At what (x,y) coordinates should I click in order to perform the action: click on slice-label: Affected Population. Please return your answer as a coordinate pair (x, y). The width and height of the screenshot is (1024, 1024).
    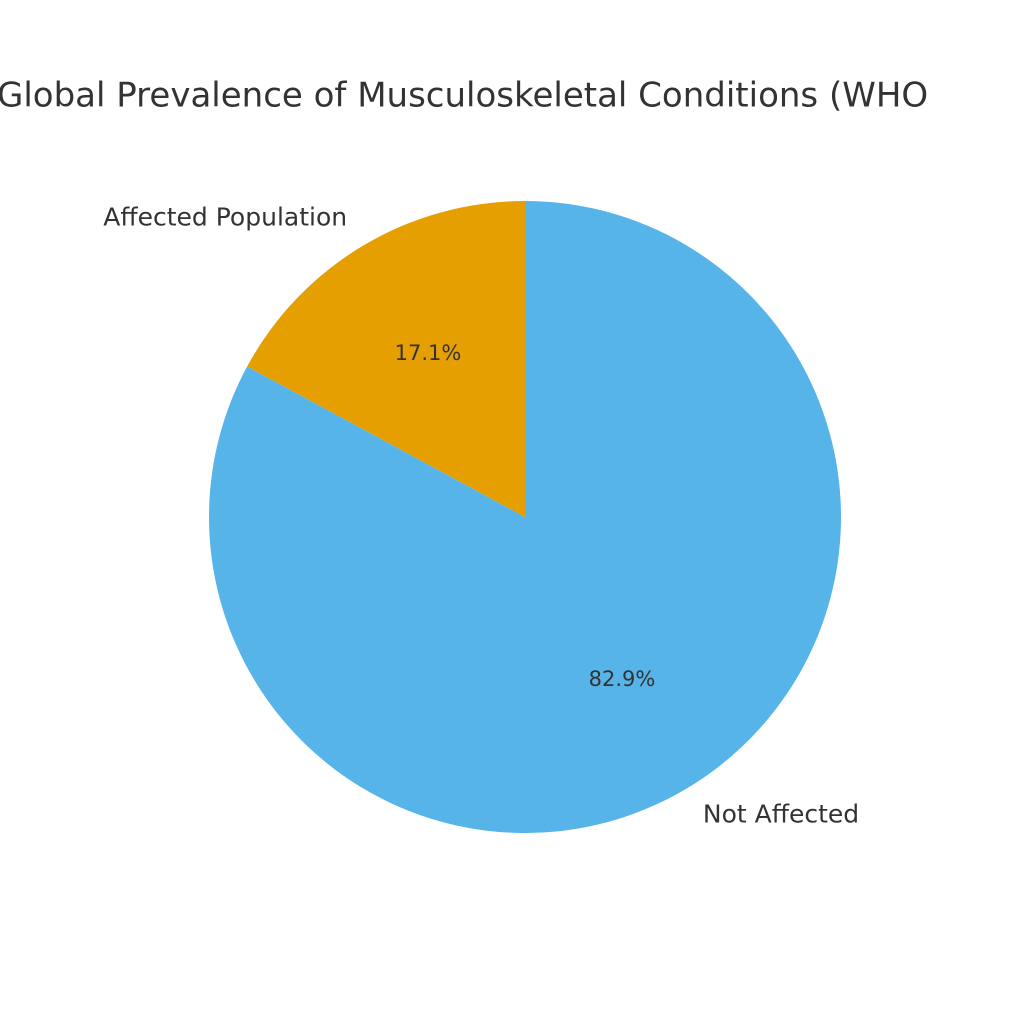
    Looking at the image, I should click on (225, 216).